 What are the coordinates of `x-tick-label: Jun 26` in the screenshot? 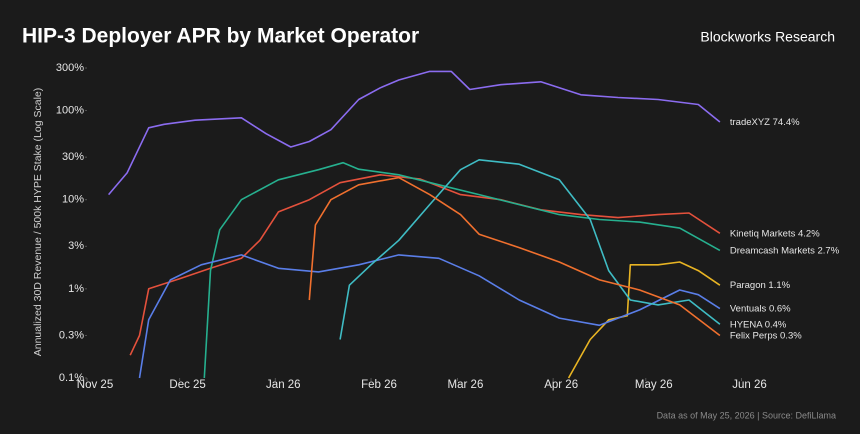 It's located at (749, 385).